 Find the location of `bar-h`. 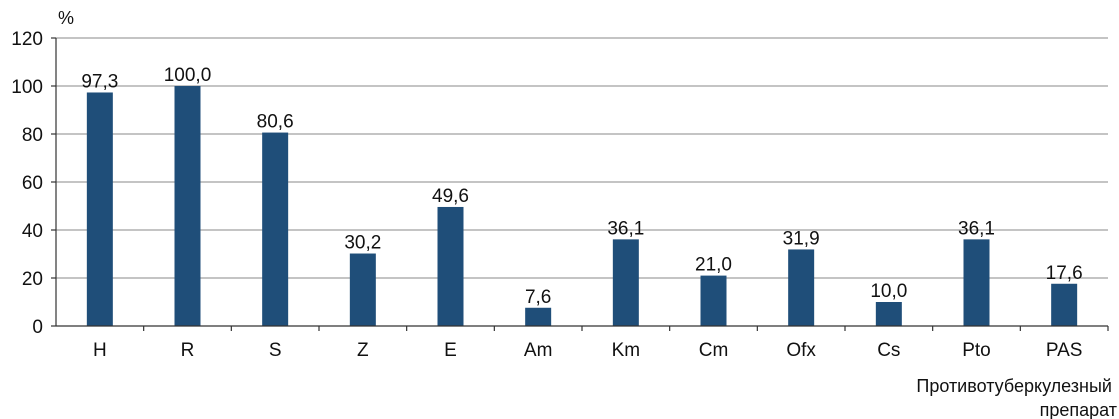

bar-h is located at coordinates (99, 209).